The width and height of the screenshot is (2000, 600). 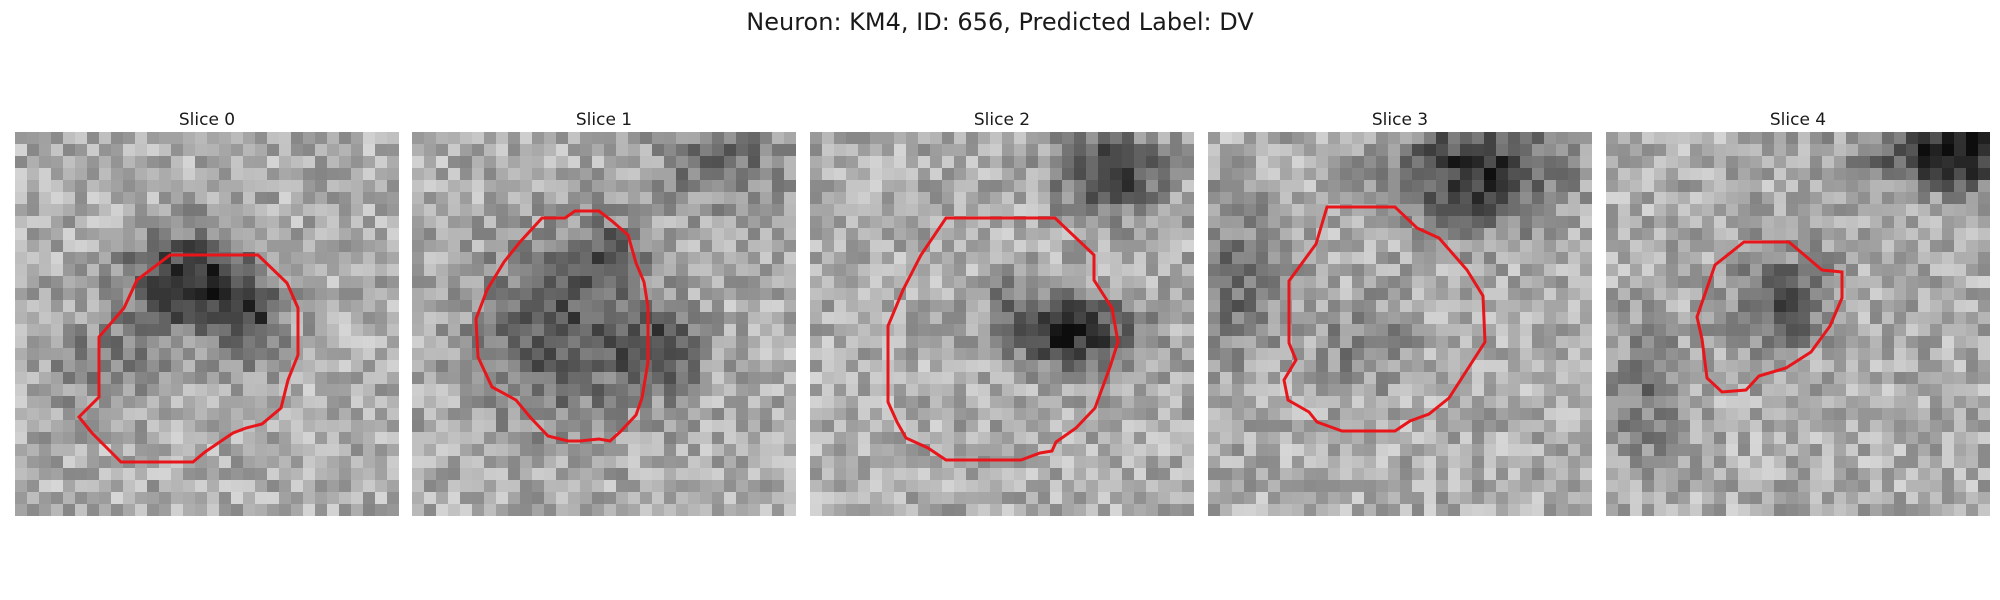 What do you see at coordinates (207, 120) in the screenshot?
I see `slice-title-0: Slice 0` at bounding box center [207, 120].